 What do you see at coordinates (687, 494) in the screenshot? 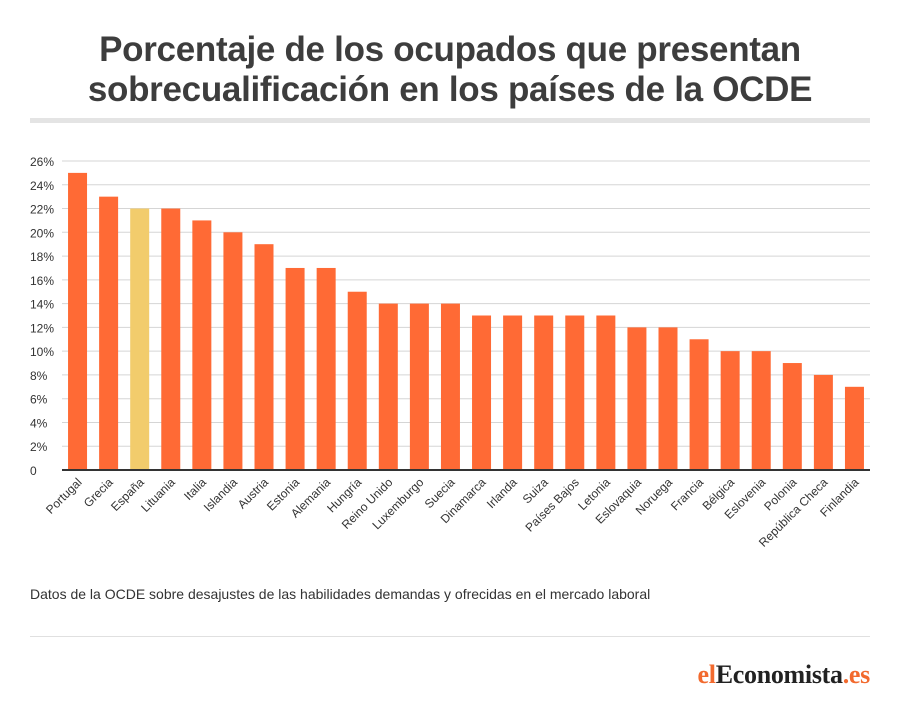
I see `x-tick-label: Francia` at bounding box center [687, 494].